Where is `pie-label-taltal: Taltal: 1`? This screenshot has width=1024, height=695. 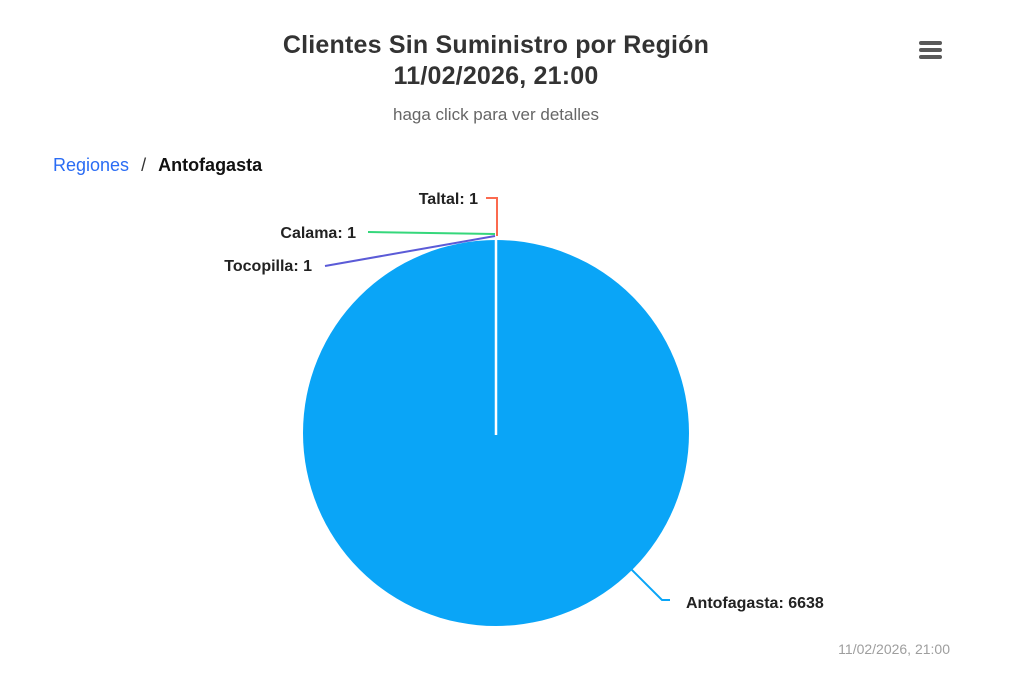
pie-label-taltal: Taltal: 1 is located at coordinates (448, 199).